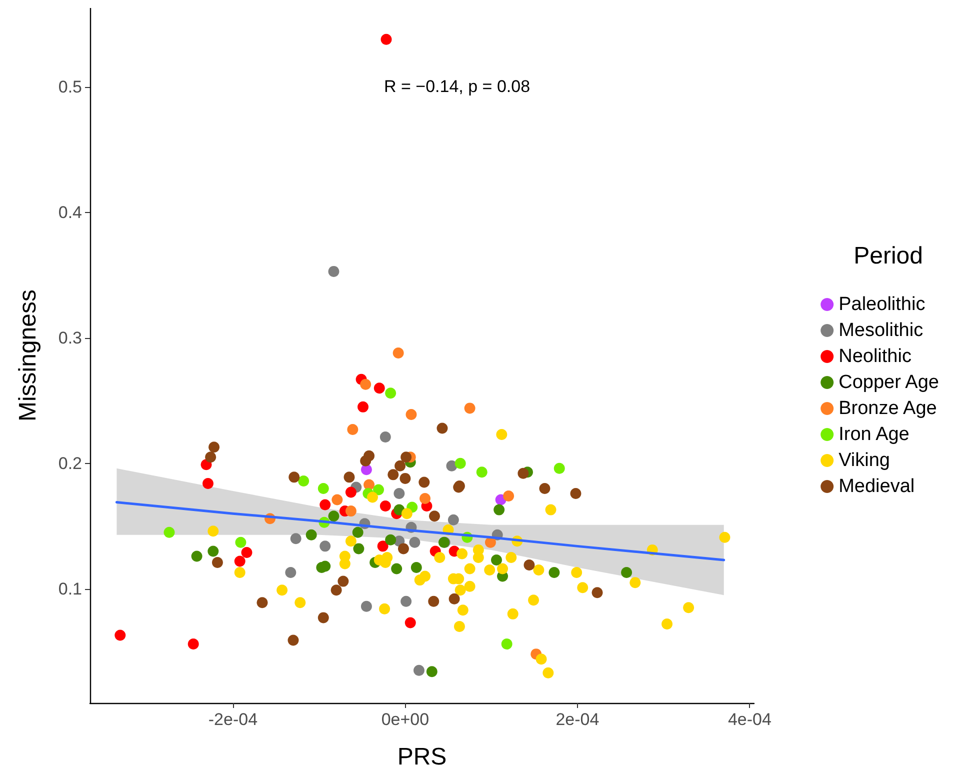 The height and width of the screenshot is (782, 961). What do you see at coordinates (457, 86) in the screenshot?
I see `annotation: R = −0.14, p = 0.08` at bounding box center [457, 86].